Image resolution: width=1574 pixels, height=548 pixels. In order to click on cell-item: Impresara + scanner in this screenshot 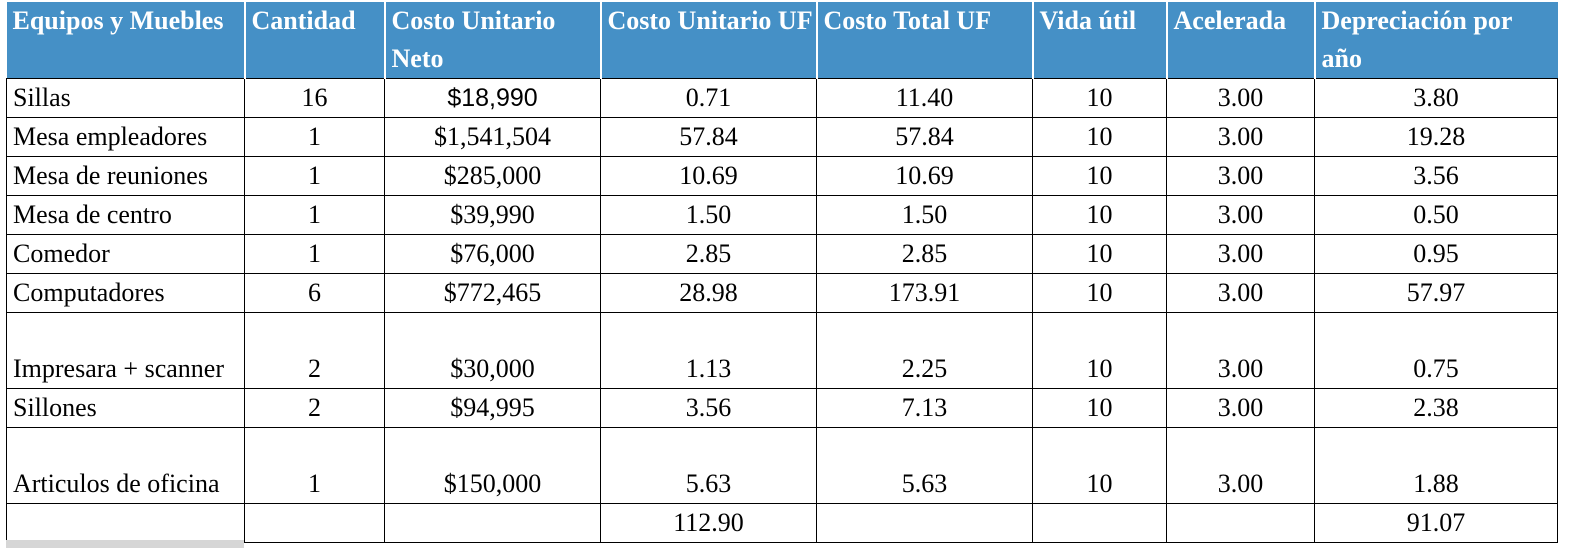, I will do `click(126, 351)`.